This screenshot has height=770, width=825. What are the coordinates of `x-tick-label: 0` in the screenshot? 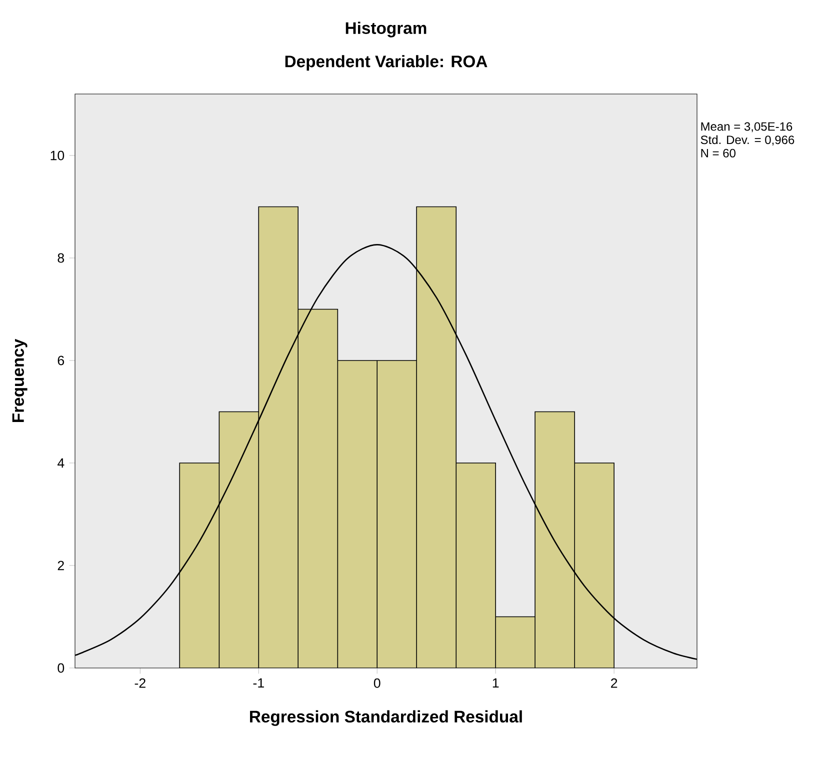 It's located at (377, 683).